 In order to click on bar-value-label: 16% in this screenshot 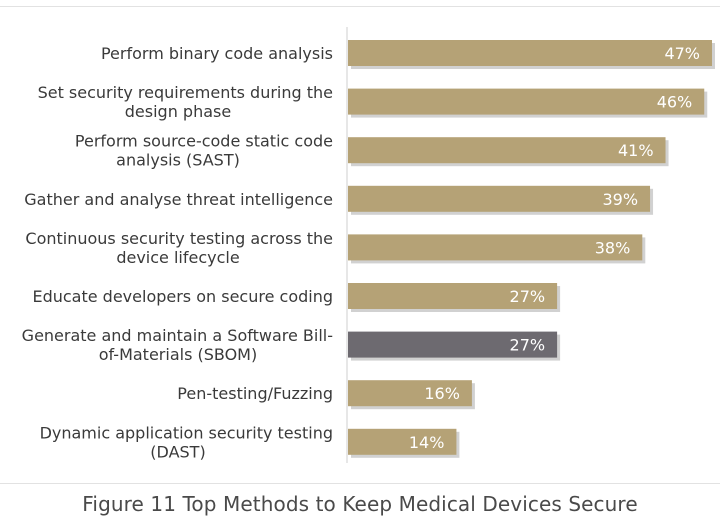, I will do `click(442, 393)`.